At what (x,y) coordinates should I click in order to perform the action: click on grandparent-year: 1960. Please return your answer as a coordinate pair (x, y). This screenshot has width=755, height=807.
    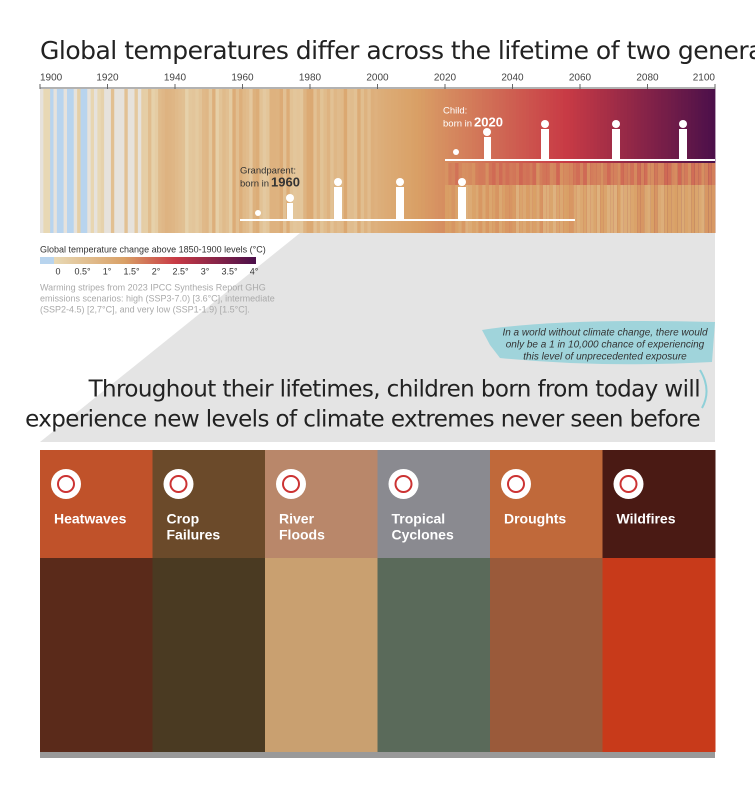
    Looking at the image, I should click on (285, 181).